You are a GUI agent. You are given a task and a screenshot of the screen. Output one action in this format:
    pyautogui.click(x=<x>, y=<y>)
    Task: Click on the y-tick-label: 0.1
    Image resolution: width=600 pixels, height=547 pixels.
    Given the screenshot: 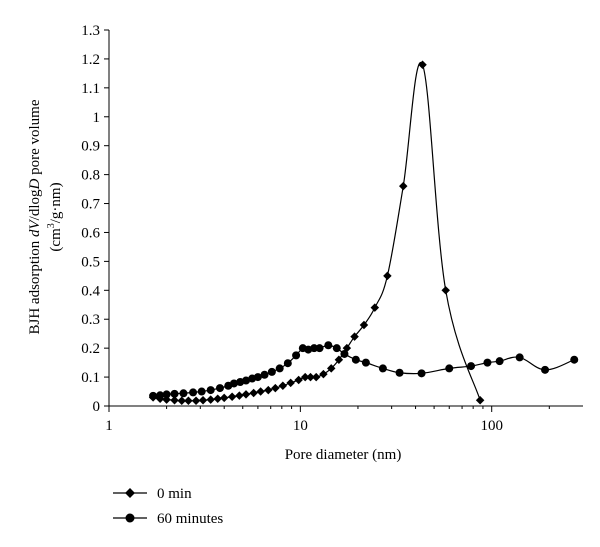 What is the action you would take?
    pyautogui.click(x=90, y=378)
    